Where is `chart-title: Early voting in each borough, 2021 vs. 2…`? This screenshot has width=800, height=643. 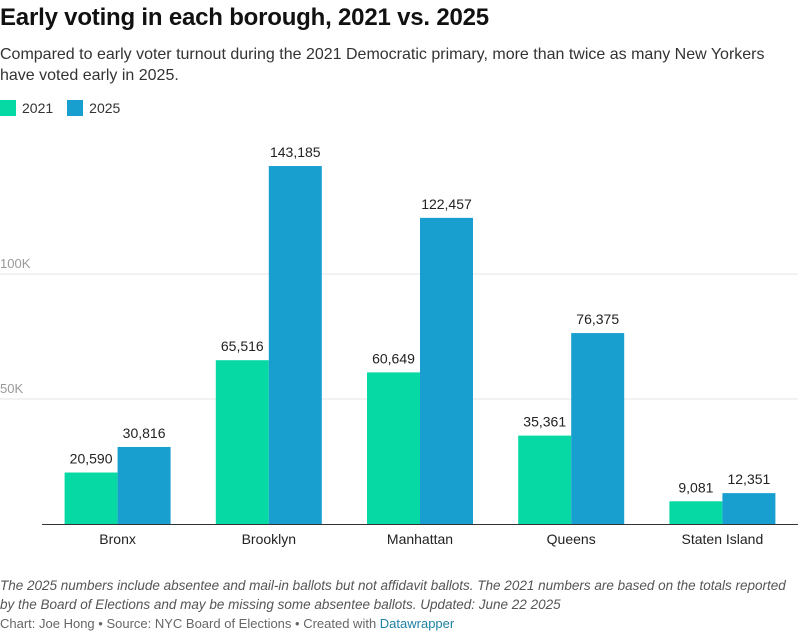 chart-title: Early voting in each borough, 2021 vs. 2… is located at coordinates (244, 17).